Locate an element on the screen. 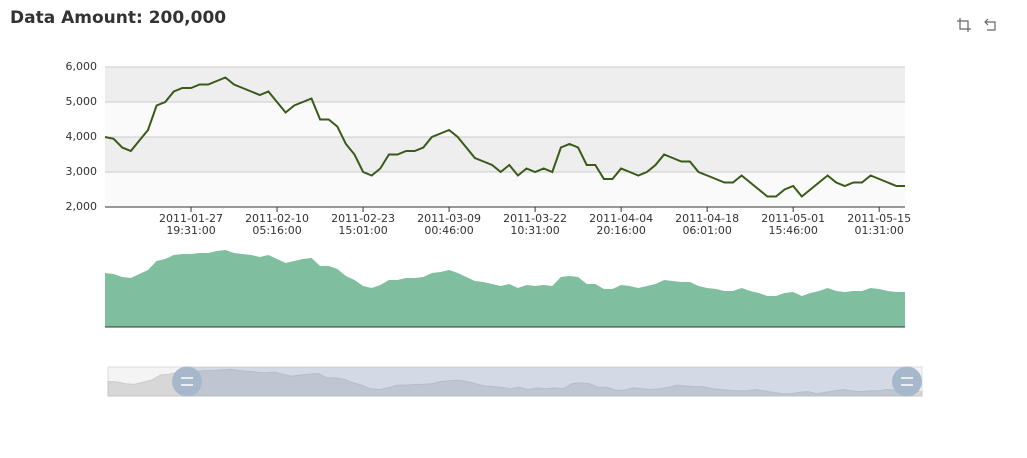 This screenshot has width=1027, height=458. x-tick-label: 2011-05-01 15:46:00 is located at coordinates (793, 224).